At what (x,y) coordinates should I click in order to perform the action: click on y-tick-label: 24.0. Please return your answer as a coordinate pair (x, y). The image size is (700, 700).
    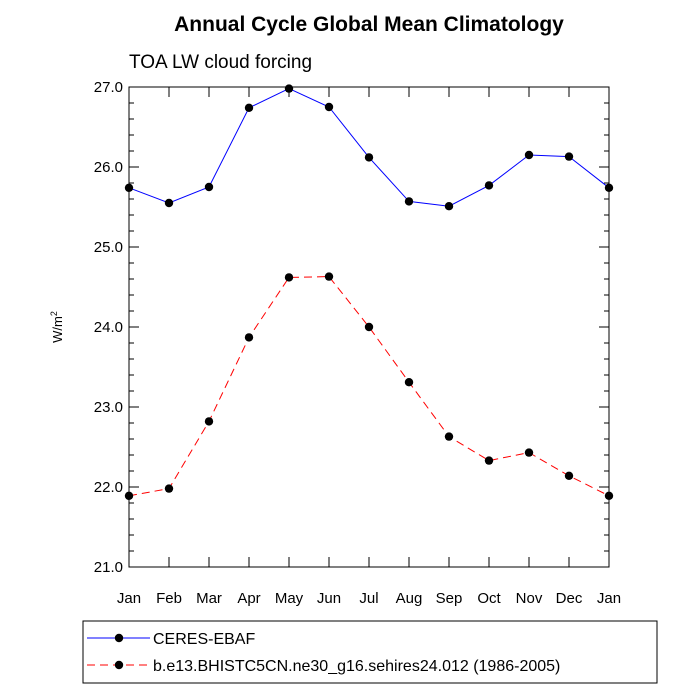
    Looking at the image, I should click on (108, 327).